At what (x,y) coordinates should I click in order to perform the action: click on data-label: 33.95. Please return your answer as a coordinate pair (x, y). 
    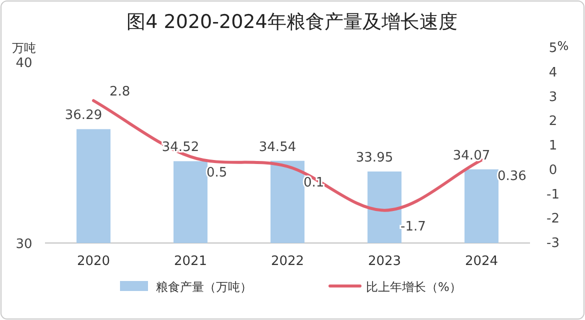
    Looking at the image, I should click on (375, 158).